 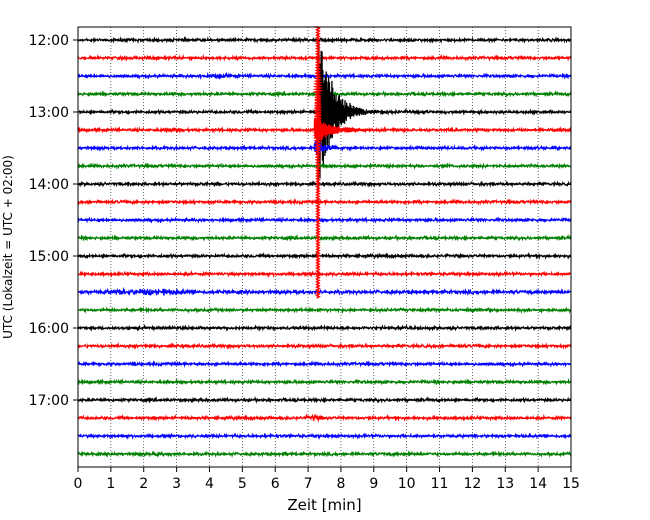 What do you see at coordinates (347, 129) in the screenshot?
I see `event-coda` at bounding box center [347, 129].